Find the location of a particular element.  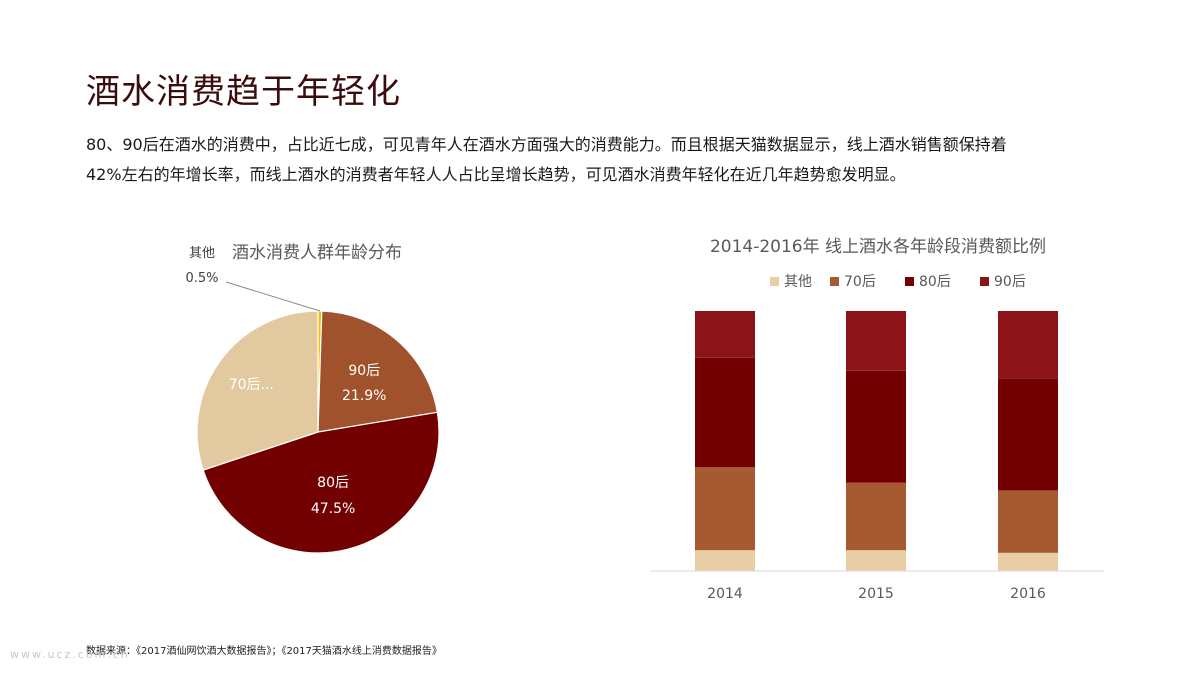

page-title: 酒水消费趋于年轻化 is located at coordinates (243, 92).